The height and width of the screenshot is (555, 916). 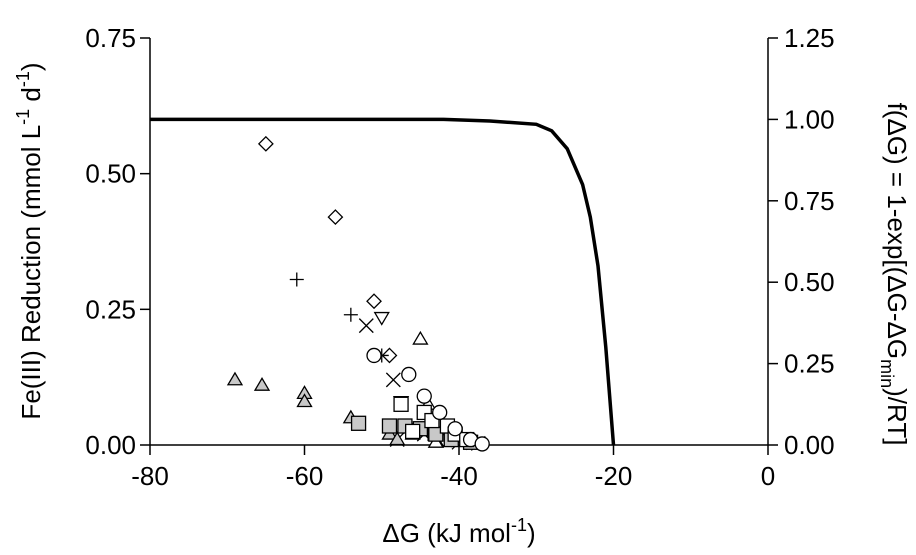 What do you see at coordinates (809, 282) in the screenshot?
I see `y-right-tick-label: 0.50` at bounding box center [809, 282].